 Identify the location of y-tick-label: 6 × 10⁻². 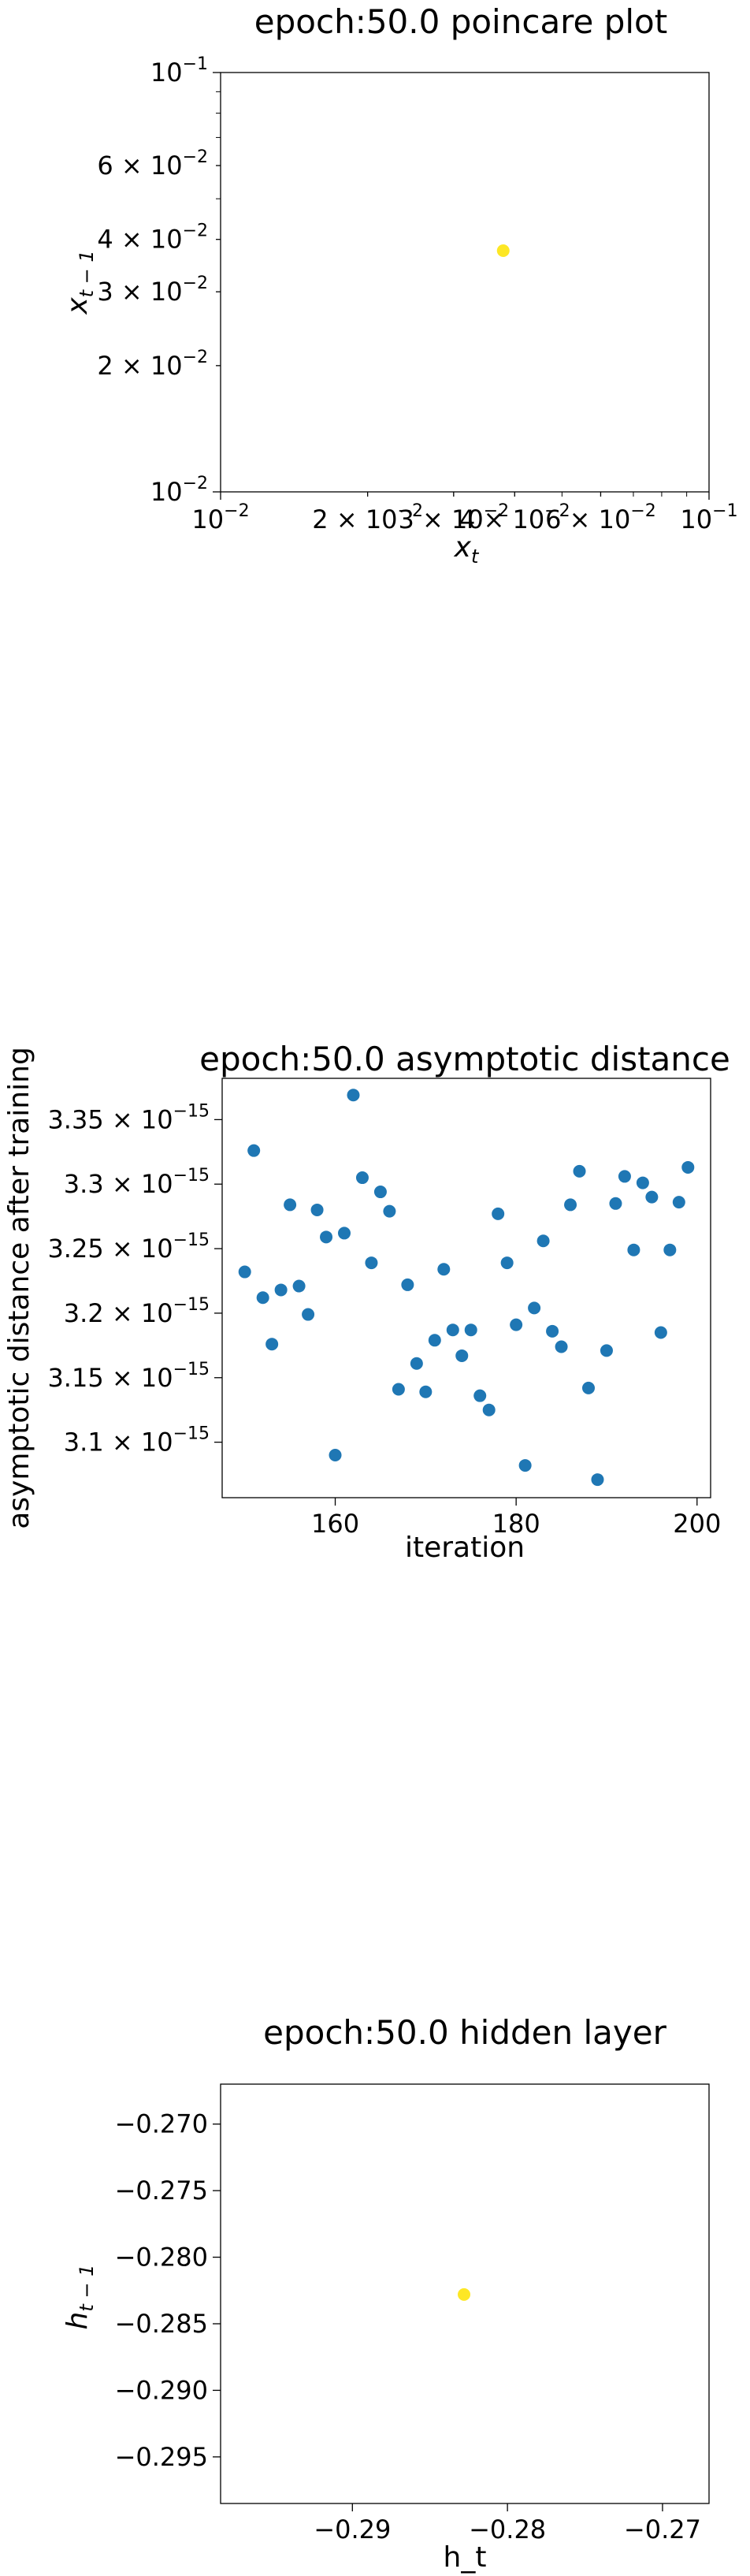
(152, 164).